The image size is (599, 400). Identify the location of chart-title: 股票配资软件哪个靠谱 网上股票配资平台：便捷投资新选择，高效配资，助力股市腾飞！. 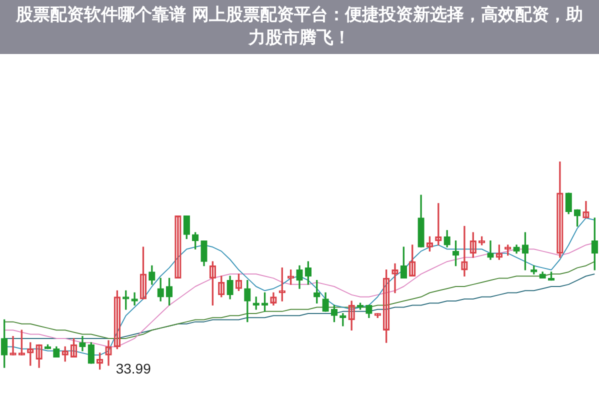
(299, 27).